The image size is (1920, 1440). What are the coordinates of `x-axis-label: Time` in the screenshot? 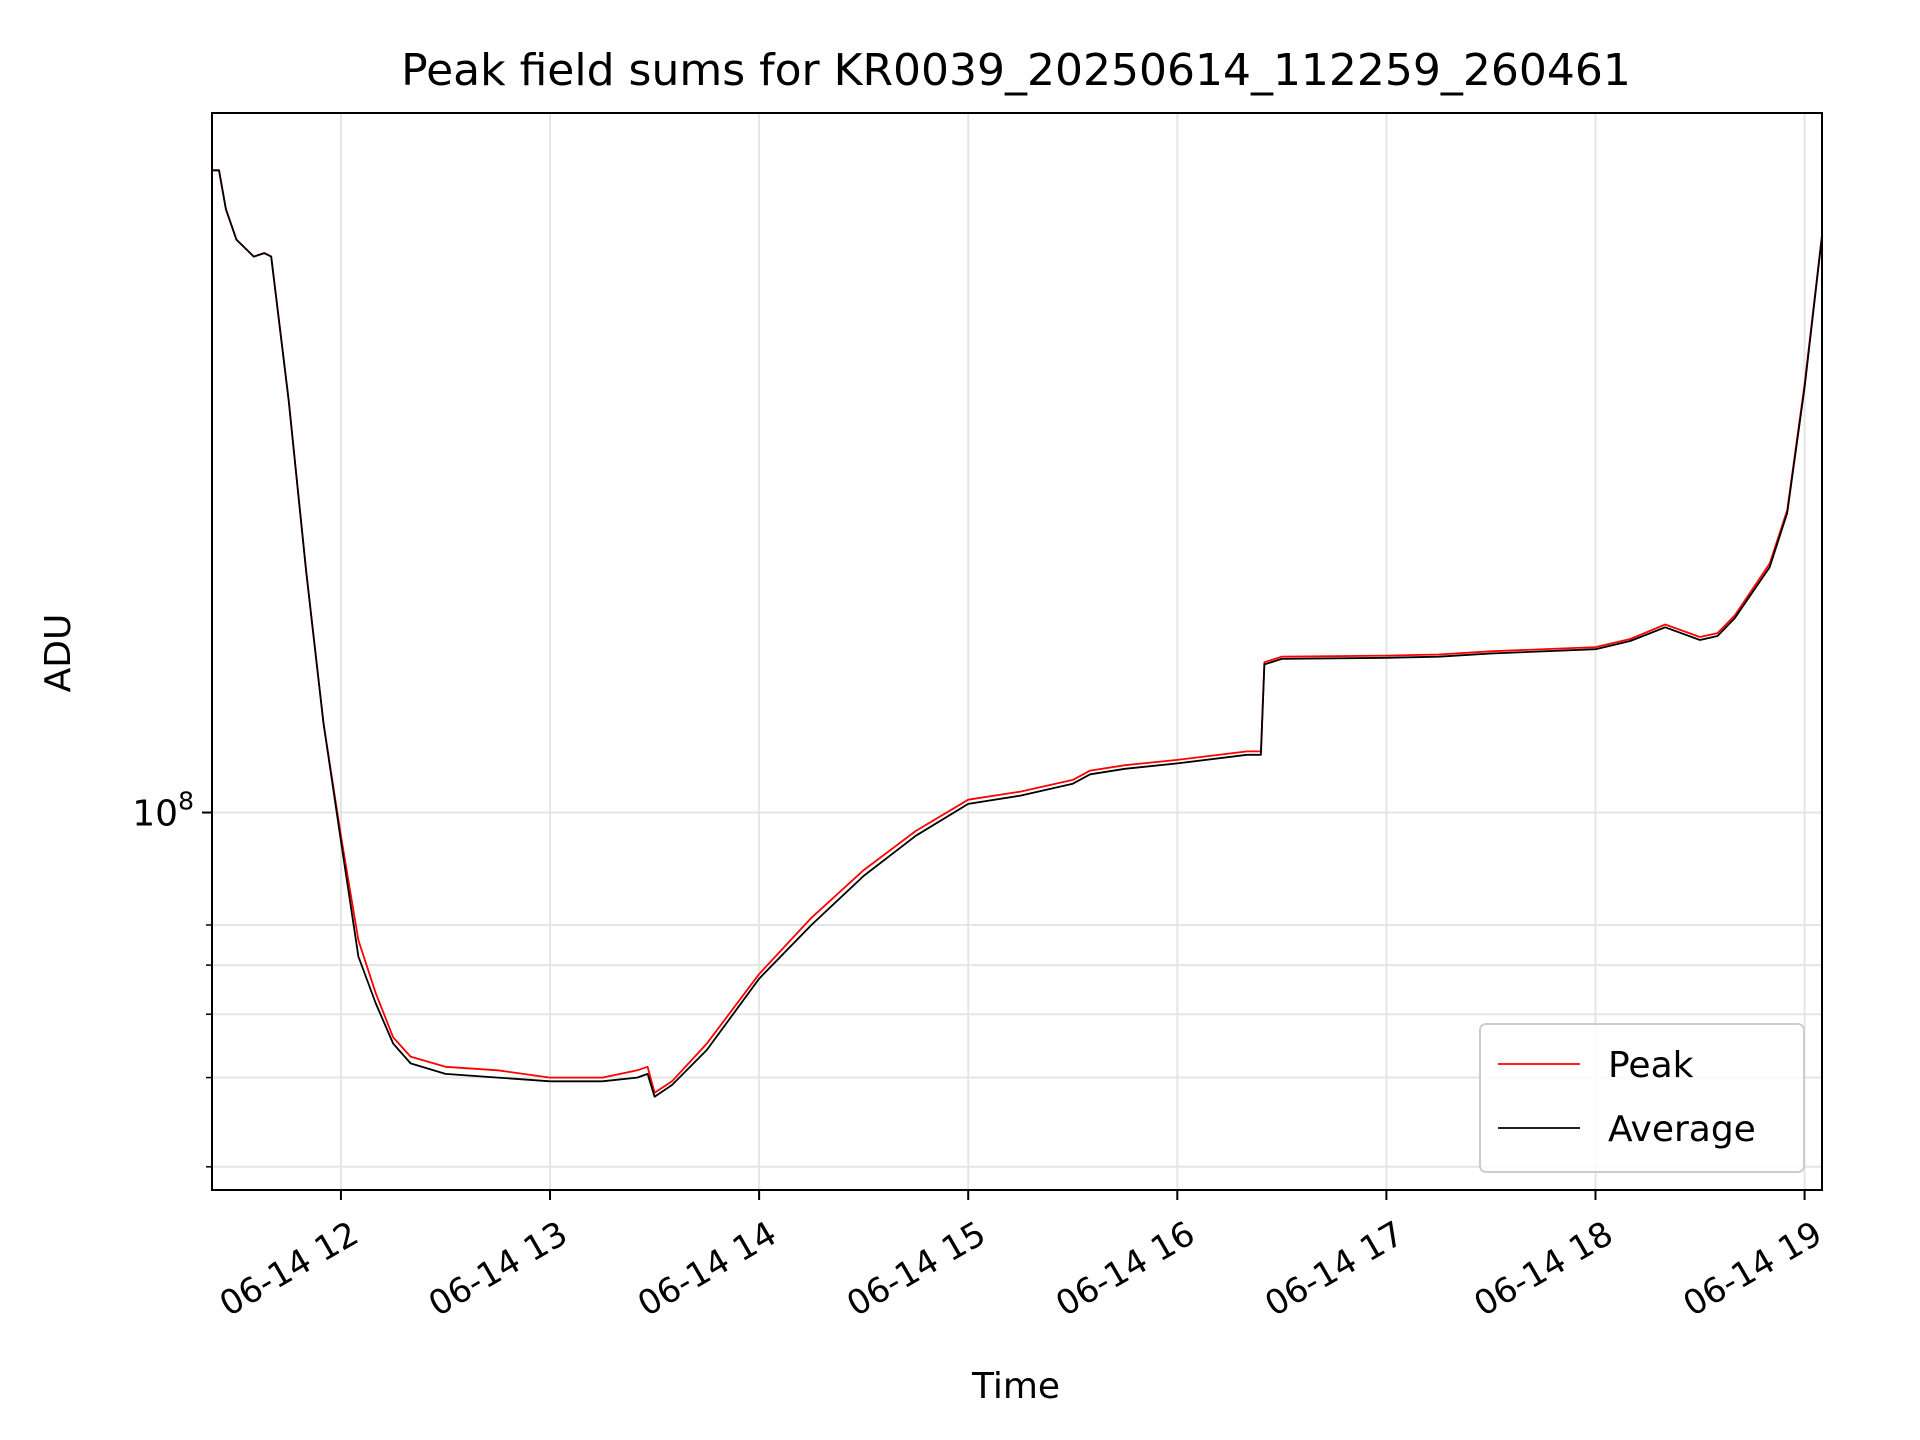 It's located at (1015, 1386).